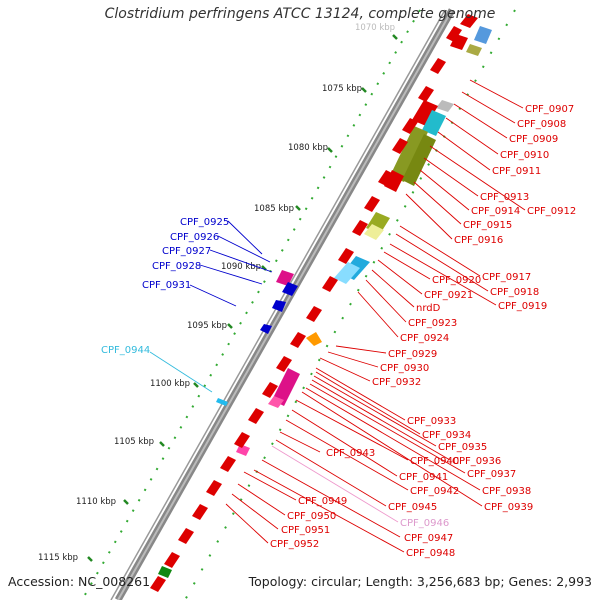 The height and width of the screenshot is (600, 600). I want to click on scale-label-1070: 1070 kbp, so click(375, 28).